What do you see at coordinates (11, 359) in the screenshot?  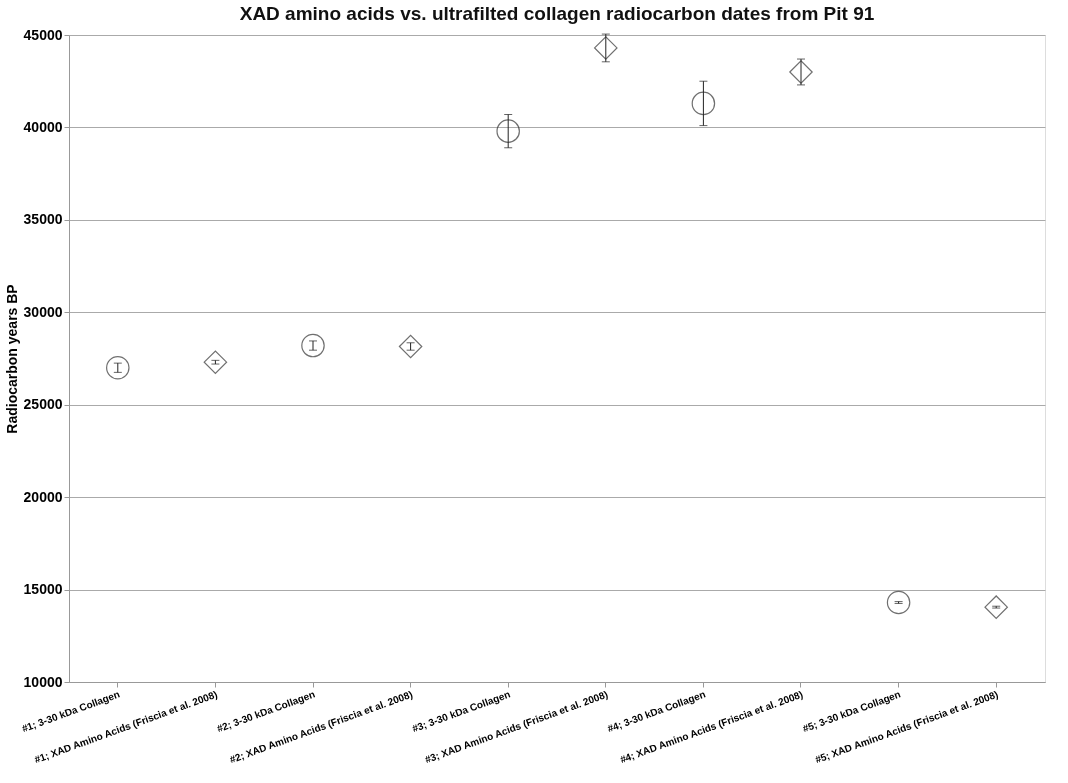 I see `y-axis-title: Radiocarbon years BP` at bounding box center [11, 359].